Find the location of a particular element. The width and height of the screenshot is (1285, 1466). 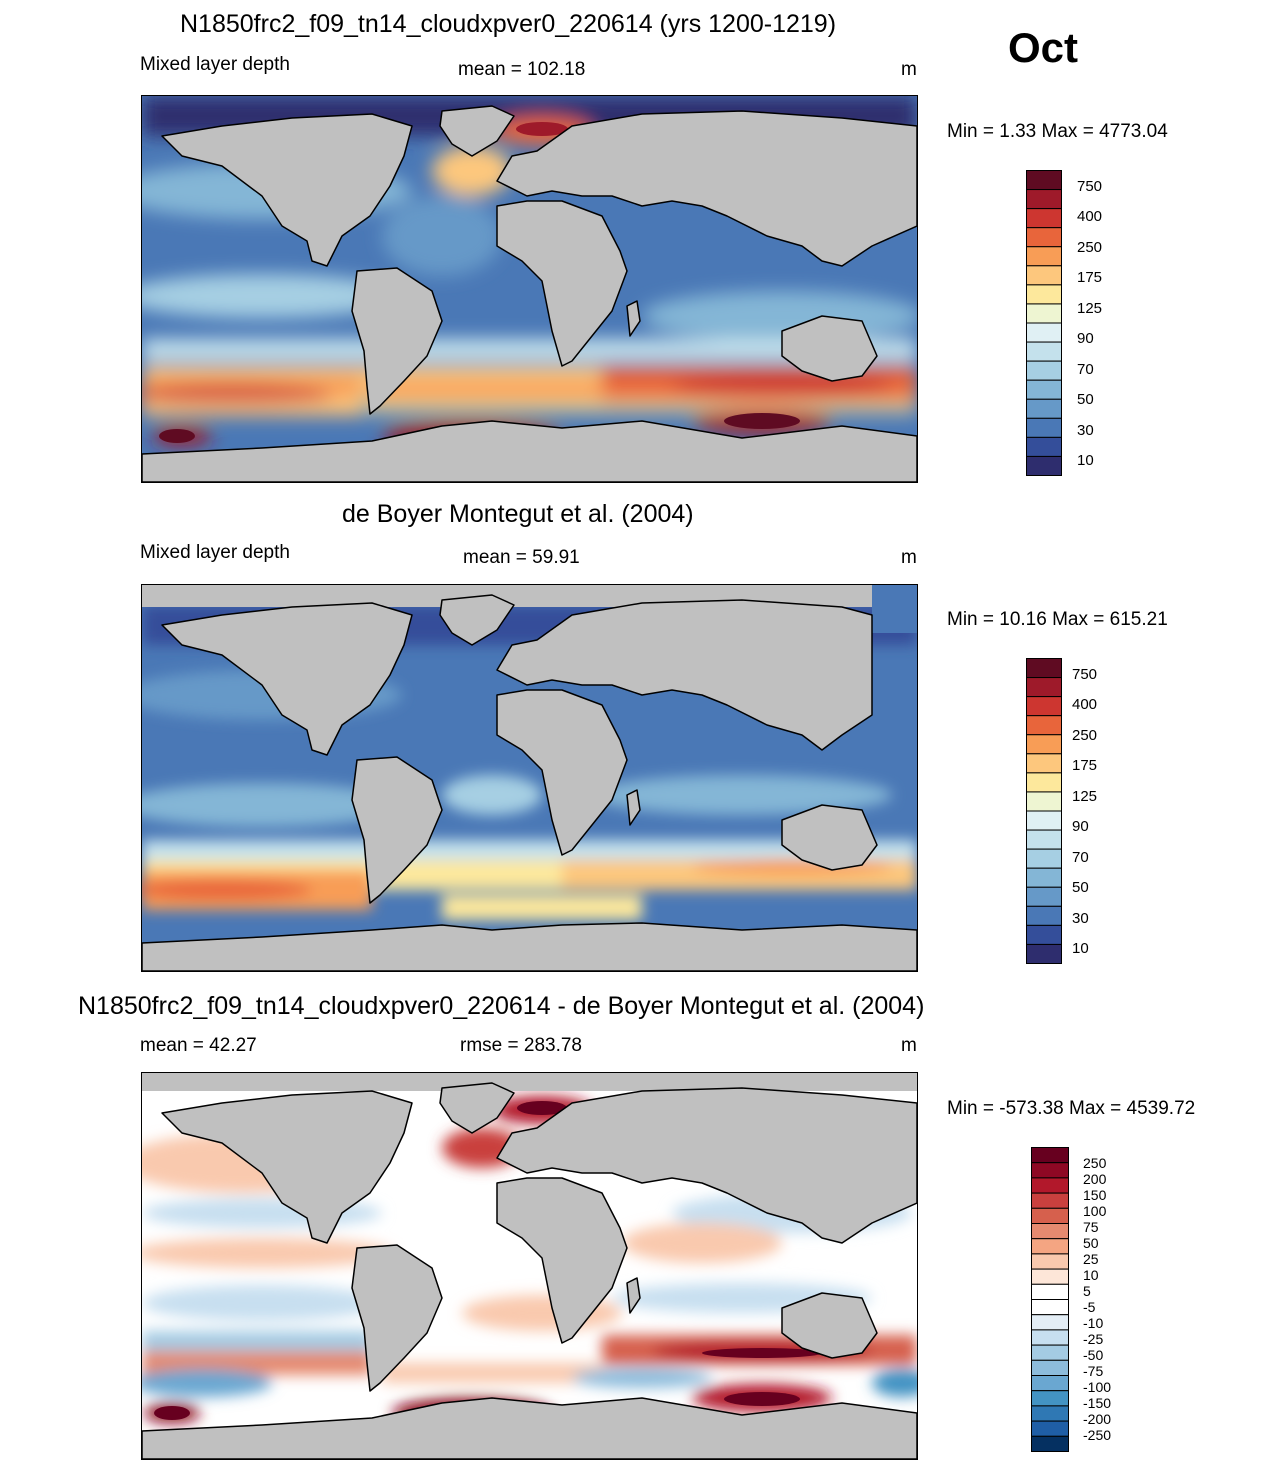

panel3-colorbar-label: 200 is located at coordinates (1095, 1179).